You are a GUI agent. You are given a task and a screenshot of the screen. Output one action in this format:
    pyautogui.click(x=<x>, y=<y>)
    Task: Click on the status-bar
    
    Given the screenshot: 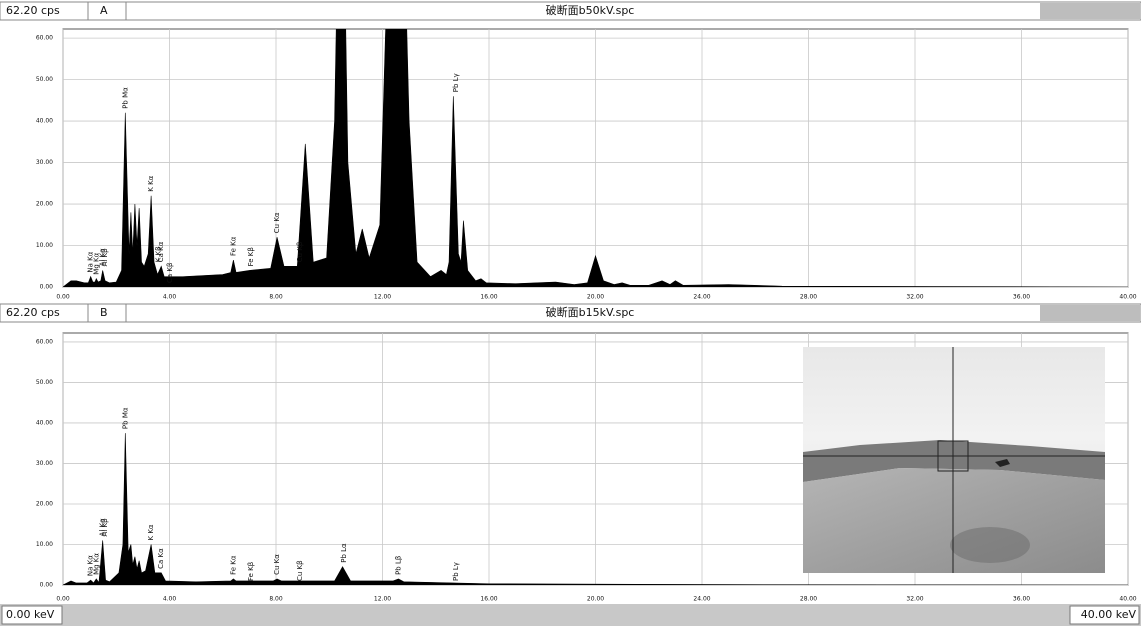 What is the action you would take?
    pyautogui.click(x=570, y=615)
    